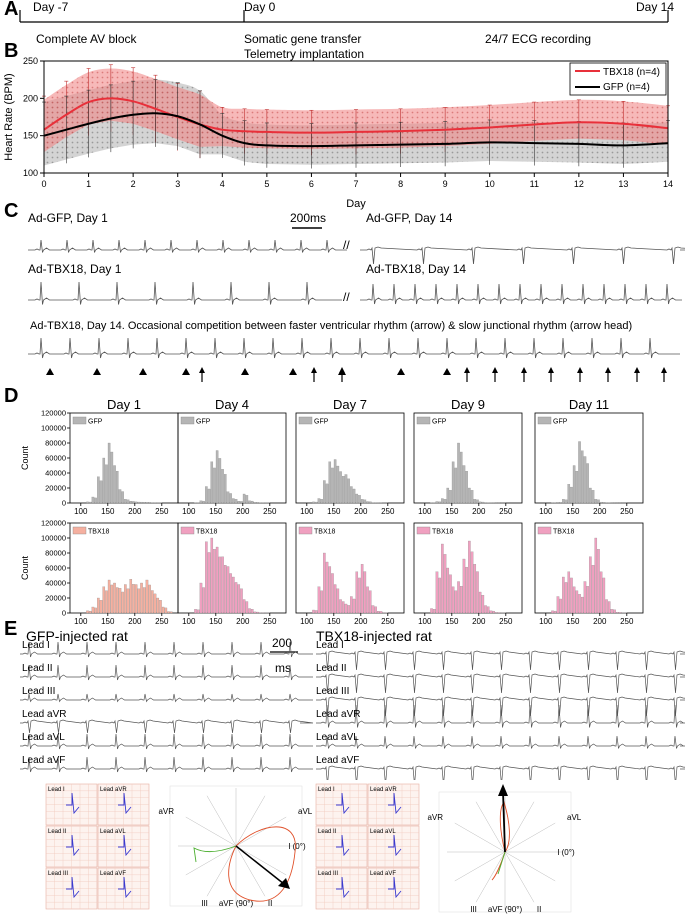  What do you see at coordinates (346, 297) in the screenshot?
I see `ecg-c-break-2: //` at bounding box center [346, 297].